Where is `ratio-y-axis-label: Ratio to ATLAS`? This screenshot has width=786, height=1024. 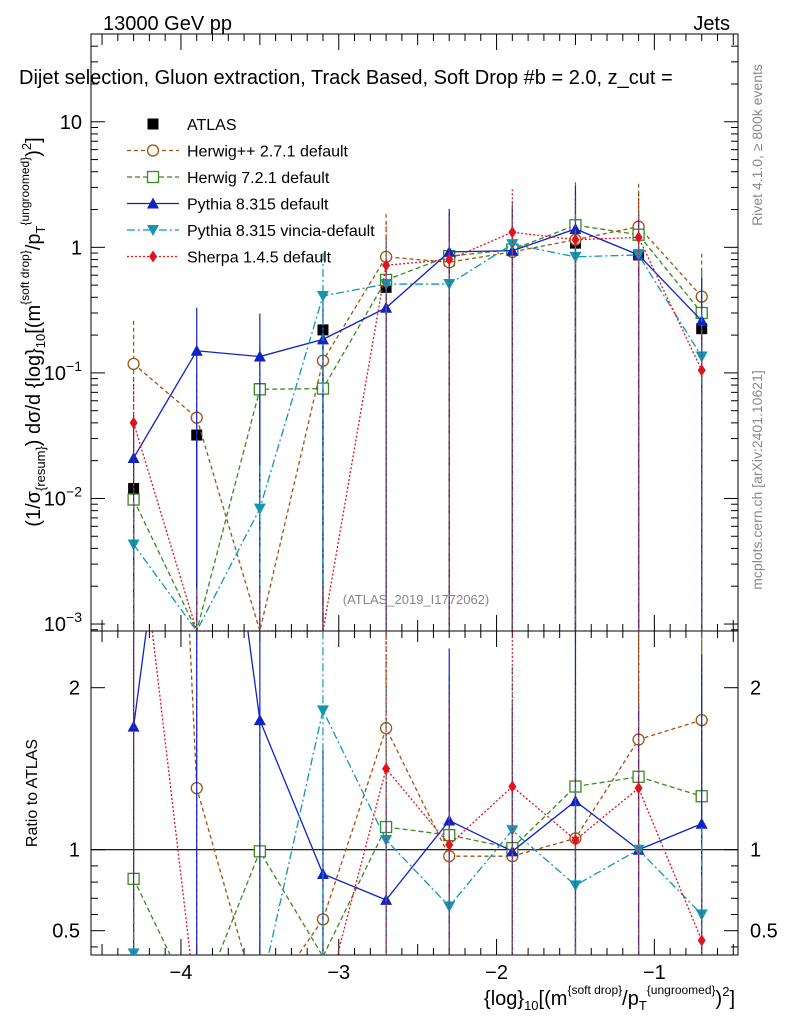
ratio-y-axis-label: Ratio to ATLAS is located at coordinates (32, 793).